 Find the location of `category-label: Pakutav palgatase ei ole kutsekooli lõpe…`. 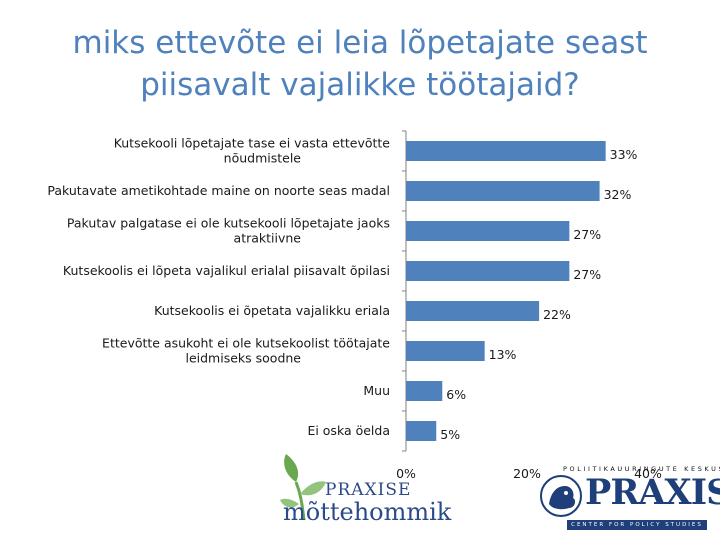

category-label: Pakutav palgatase ei ole kutsekooli lõpe… is located at coordinates (228, 231).